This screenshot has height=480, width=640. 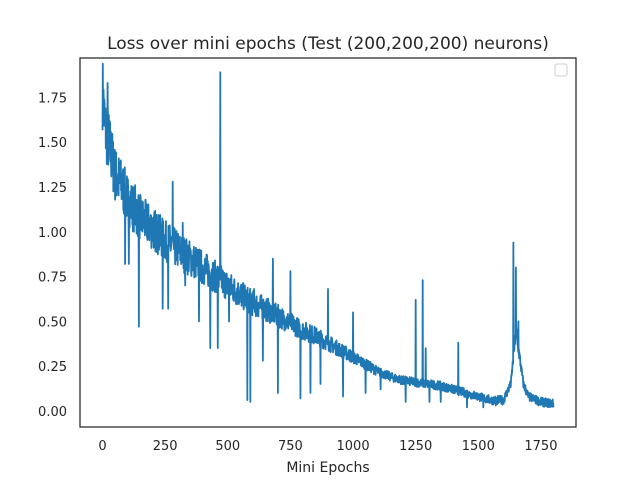 What do you see at coordinates (52, 322) in the screenshot?
I see `y-tick-label: 0.50` at bounding box center [52, 322].